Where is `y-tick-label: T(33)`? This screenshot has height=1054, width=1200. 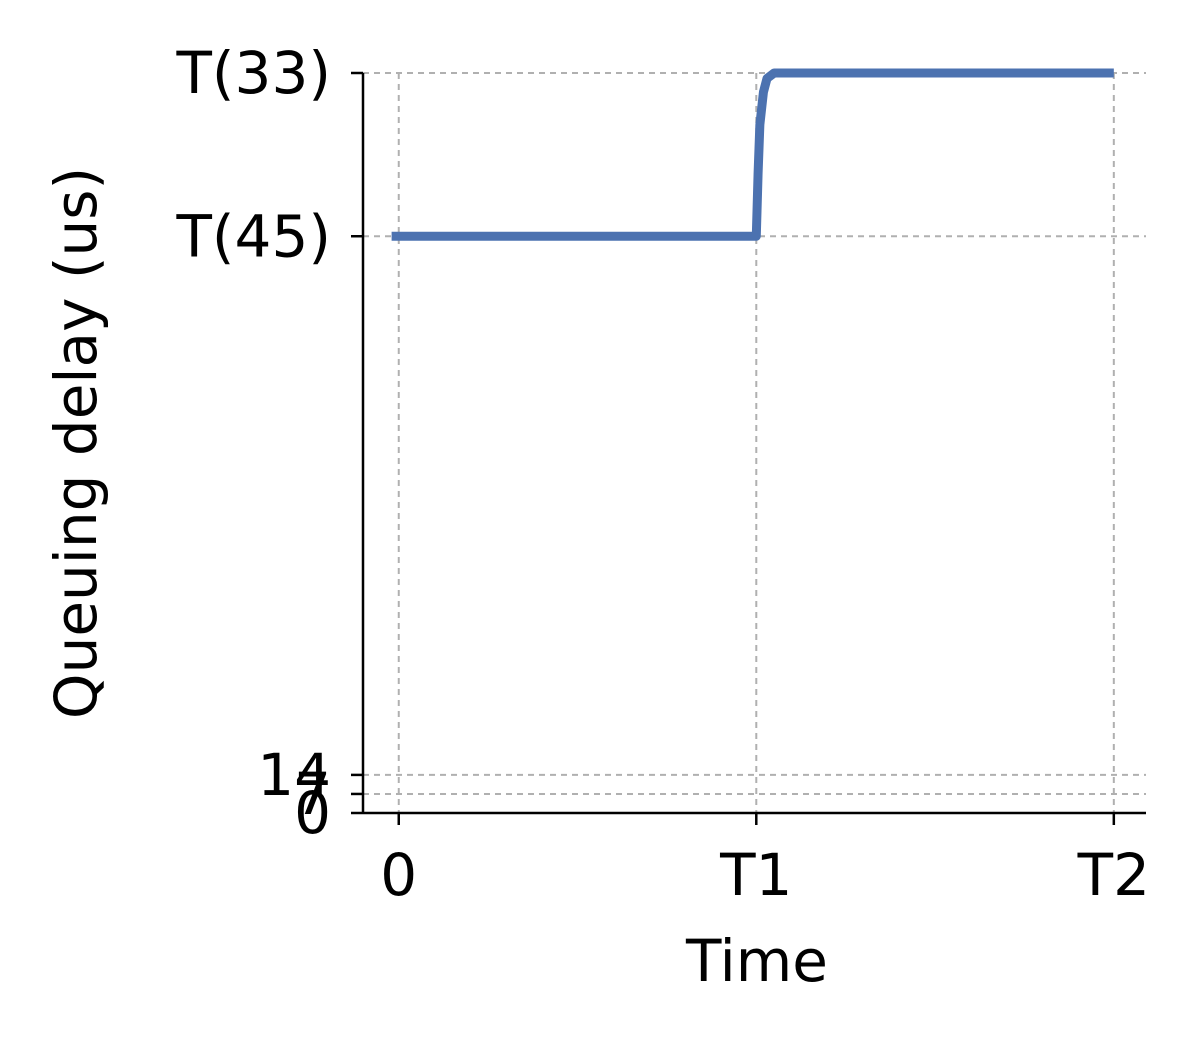 y-tick-label: T(33) is located at coordinates (254, 73).